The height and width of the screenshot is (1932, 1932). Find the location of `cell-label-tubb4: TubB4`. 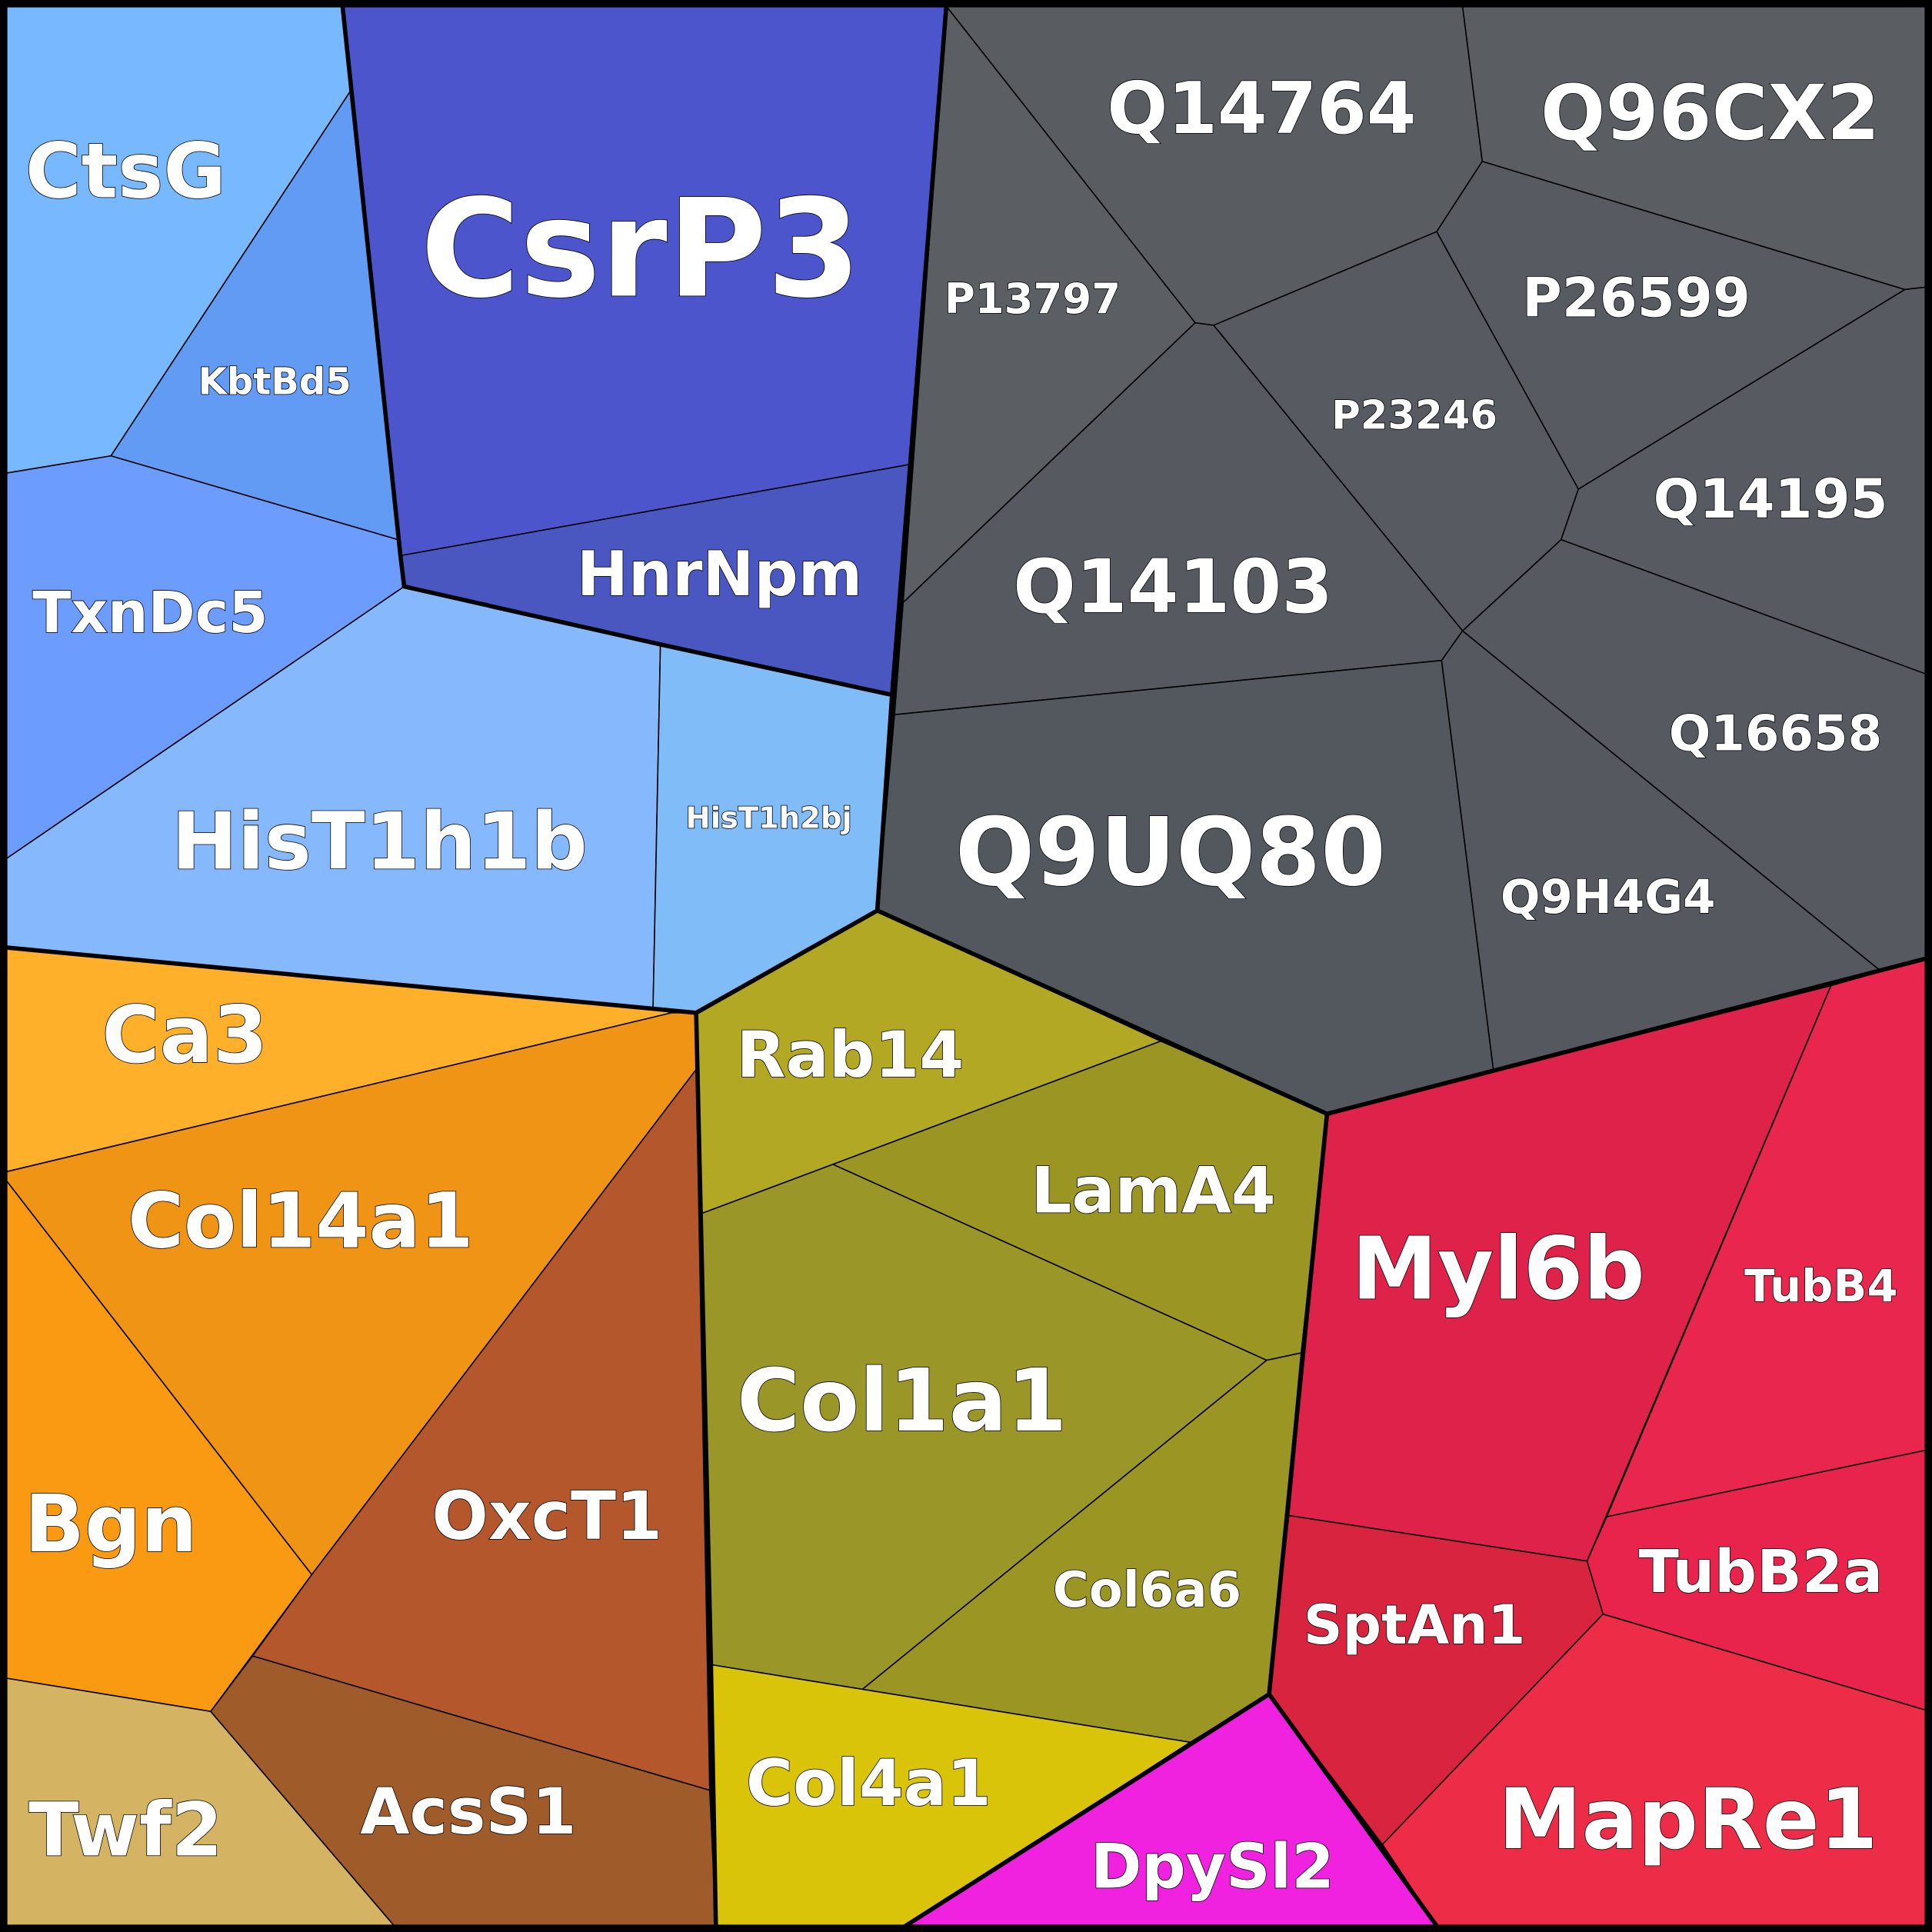

cell-label-tubb4: TubB4 is located at coordinates (1820, 1286).